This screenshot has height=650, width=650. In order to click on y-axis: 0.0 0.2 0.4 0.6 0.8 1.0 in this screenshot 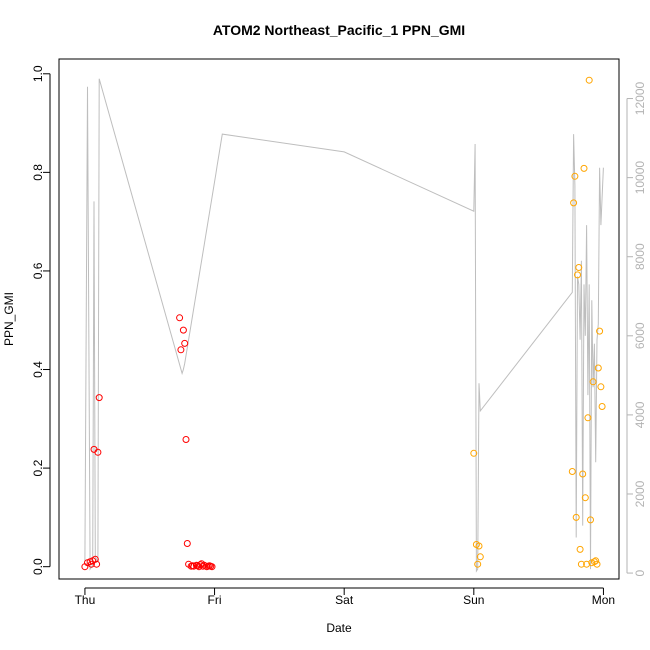, I will do `click(41, 320)`.